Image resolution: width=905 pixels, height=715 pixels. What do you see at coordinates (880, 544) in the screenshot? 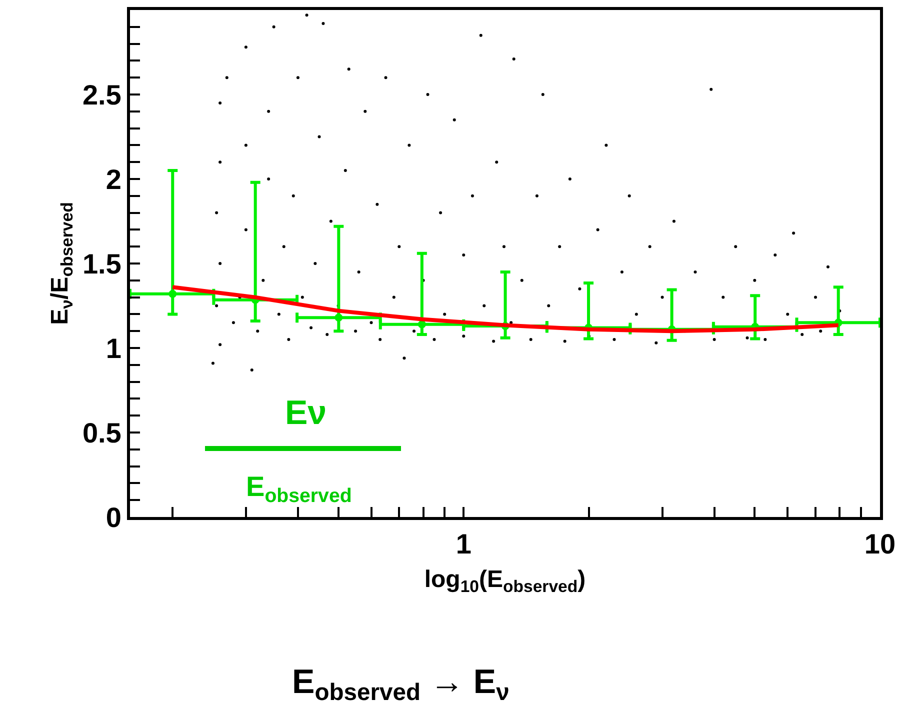
I see `x-tick-label: 10` at bounding box center [880, 544].